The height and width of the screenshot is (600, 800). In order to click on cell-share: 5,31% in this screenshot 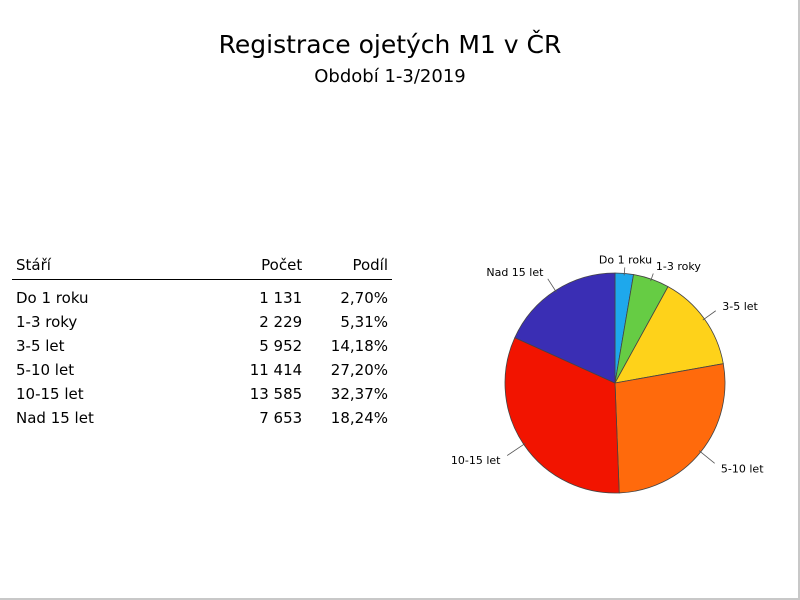, I will do `click(364, 322)`.